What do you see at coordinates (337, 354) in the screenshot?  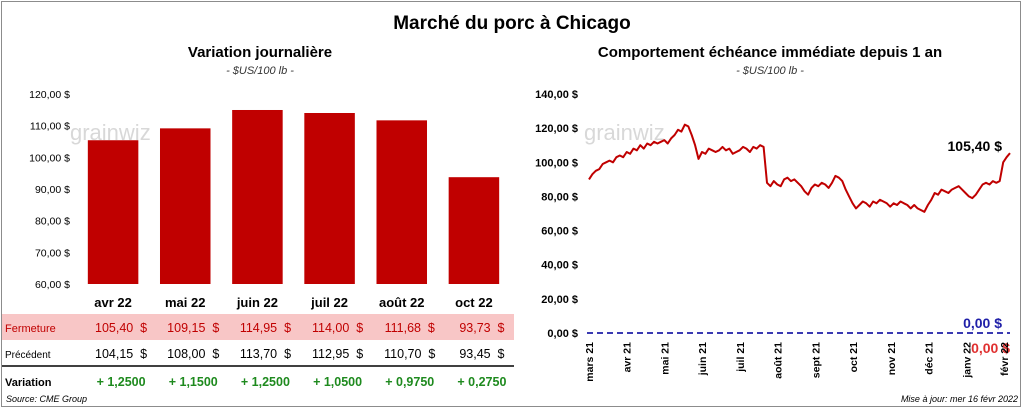 I see `table-cell: 112,95 $` at bounding box center [337, 354].